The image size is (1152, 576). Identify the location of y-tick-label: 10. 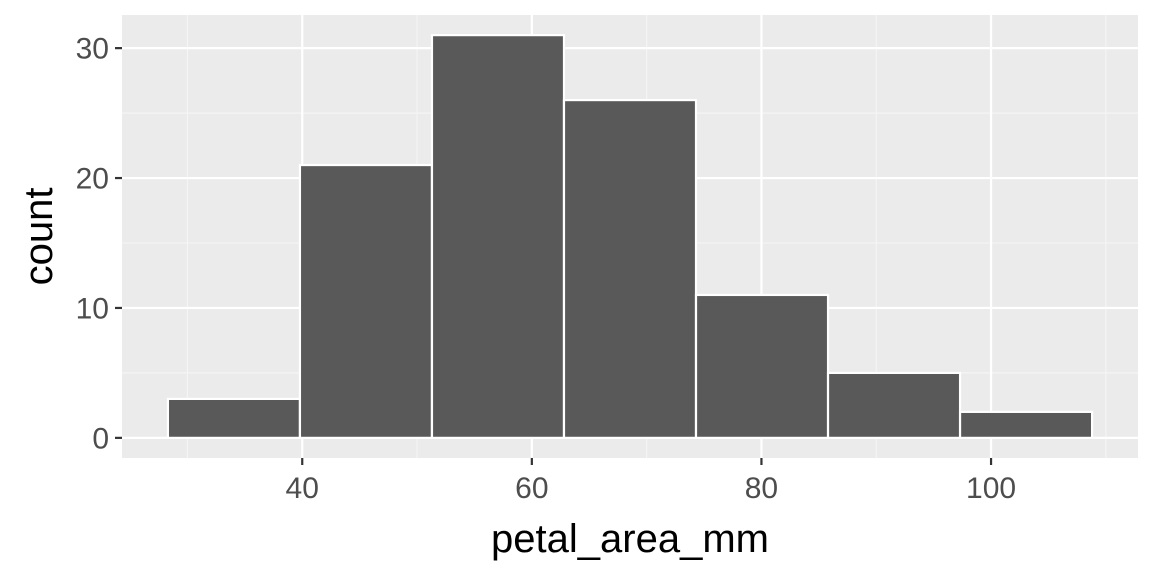
(92, 308).